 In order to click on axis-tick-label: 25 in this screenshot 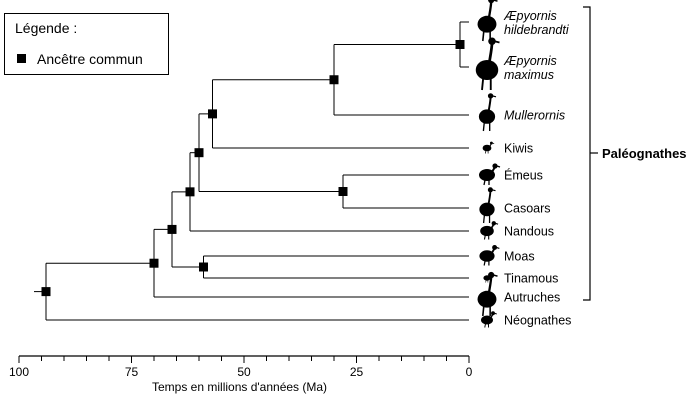, I will do `click(357, 372)`.